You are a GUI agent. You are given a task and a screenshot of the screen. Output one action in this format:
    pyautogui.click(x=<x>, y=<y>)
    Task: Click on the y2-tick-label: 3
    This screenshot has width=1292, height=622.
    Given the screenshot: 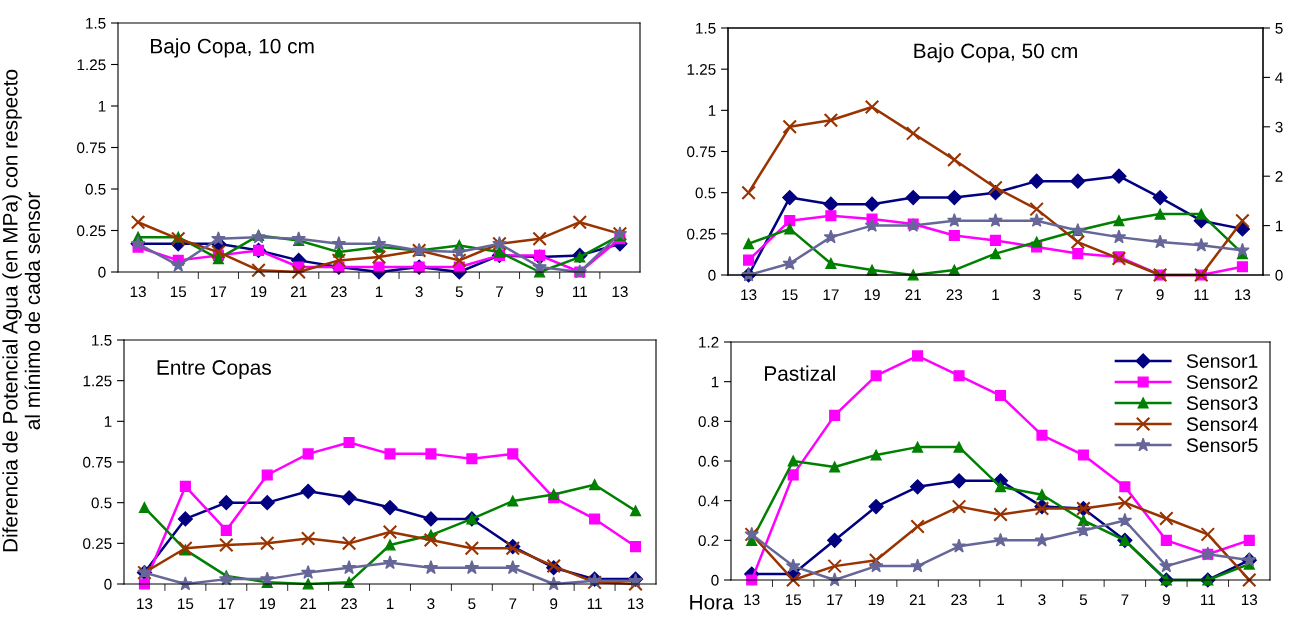 What is the action you would take?
    pyautogui.click(x=1279, y=127)
    